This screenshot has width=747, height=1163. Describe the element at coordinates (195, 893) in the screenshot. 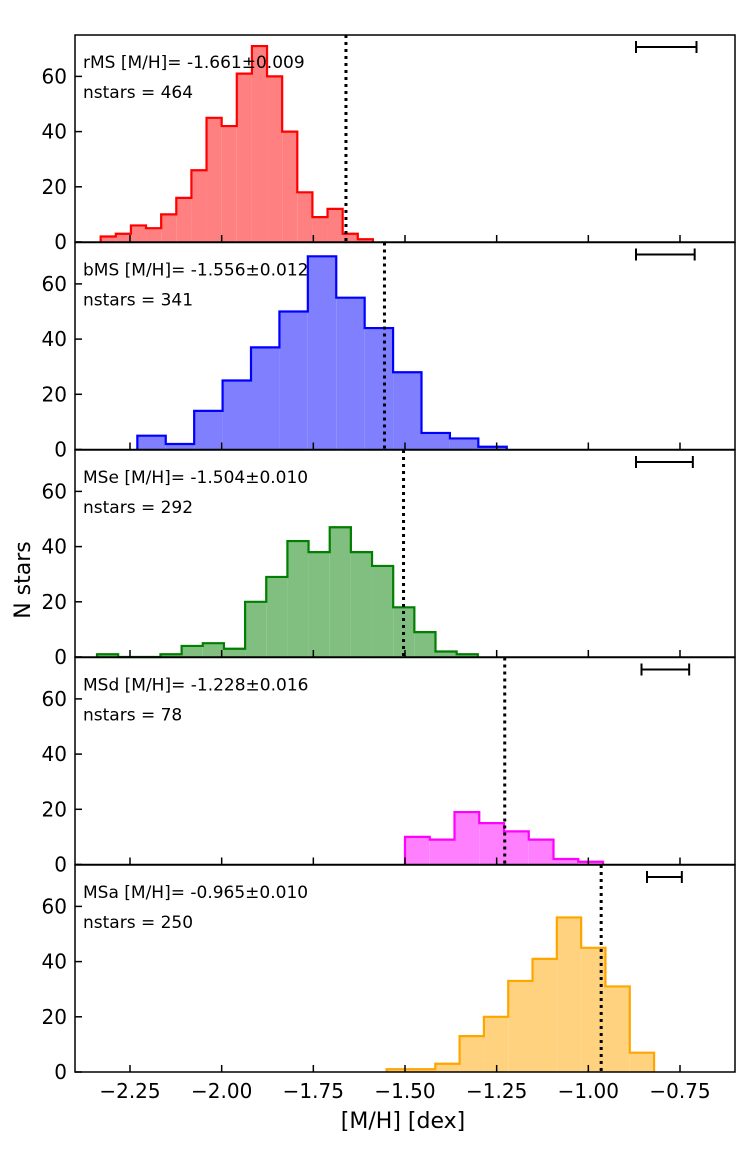

I see `panel-metallicity-label: MSa [M/H]= -0.965±0.010` at that location.